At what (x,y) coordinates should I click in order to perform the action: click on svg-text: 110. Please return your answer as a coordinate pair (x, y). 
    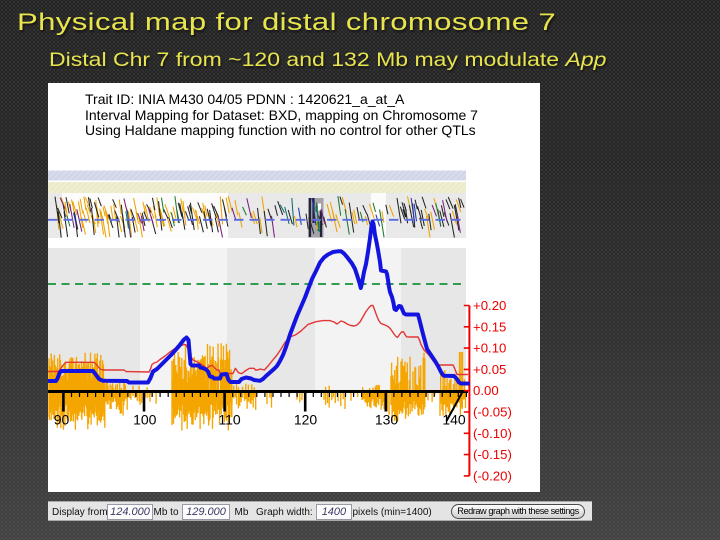
    Looking at the image, I should click on (229, 419).